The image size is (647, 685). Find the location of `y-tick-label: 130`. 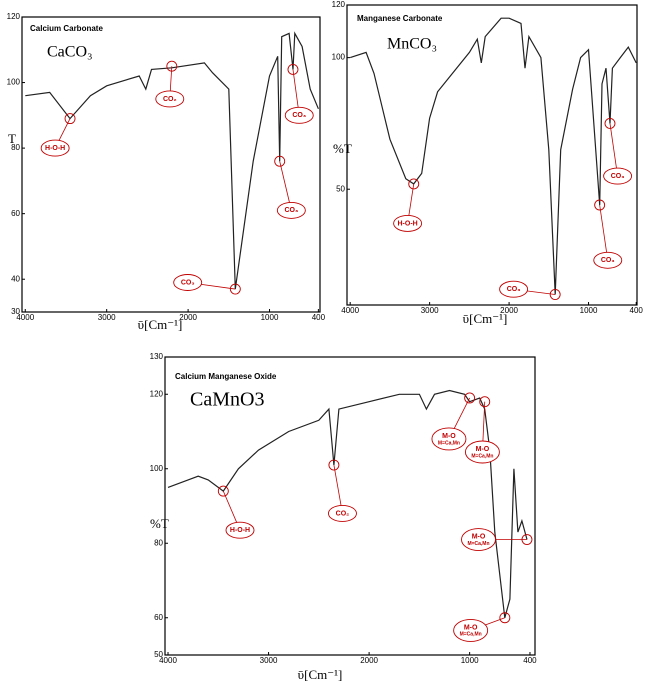

y-tick-label: 130 is located at coordinates (157, 356).